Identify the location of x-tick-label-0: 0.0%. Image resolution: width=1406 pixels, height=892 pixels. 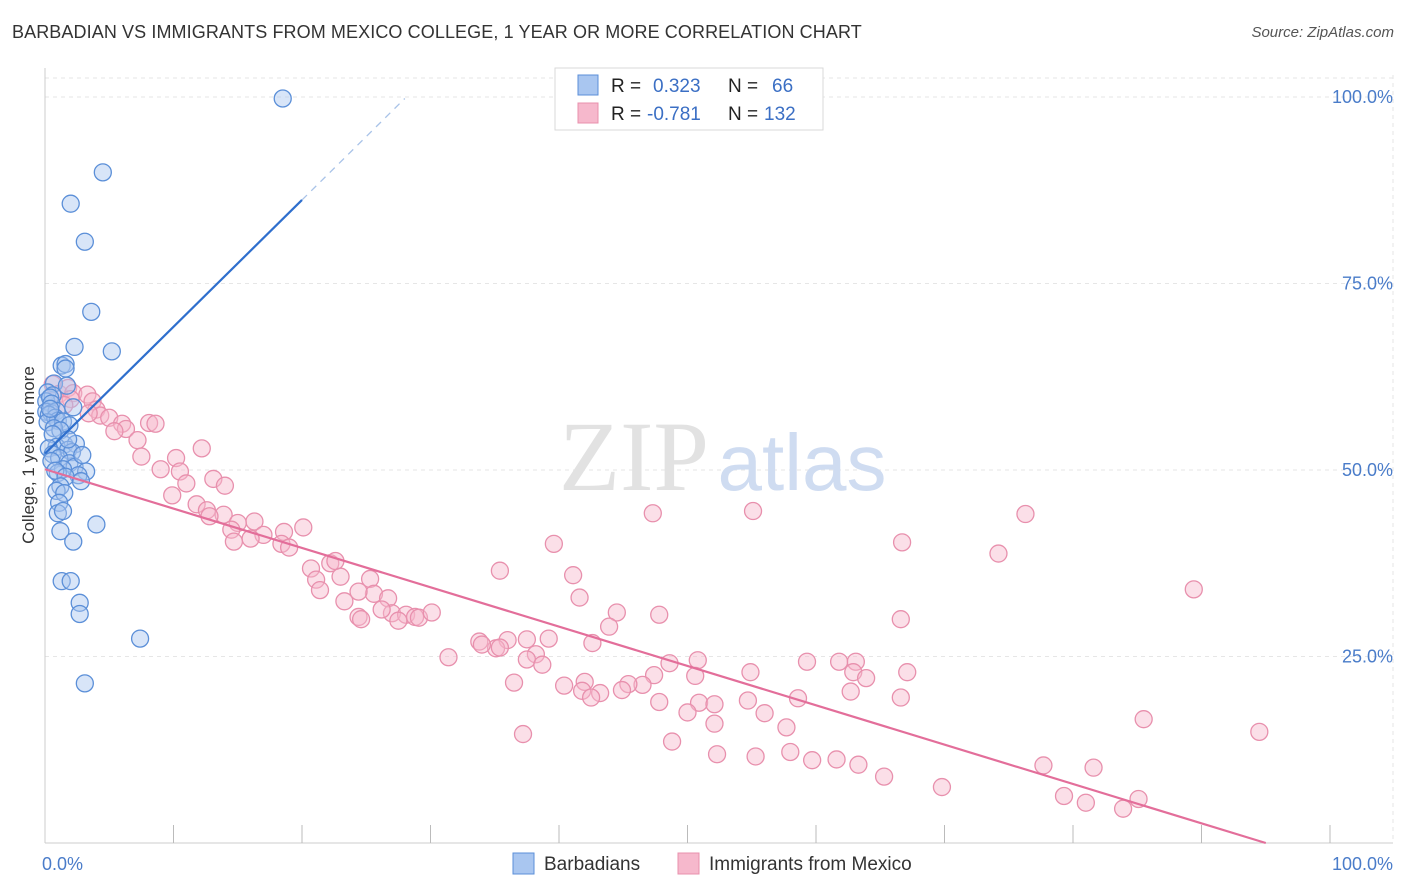
(62, 864).